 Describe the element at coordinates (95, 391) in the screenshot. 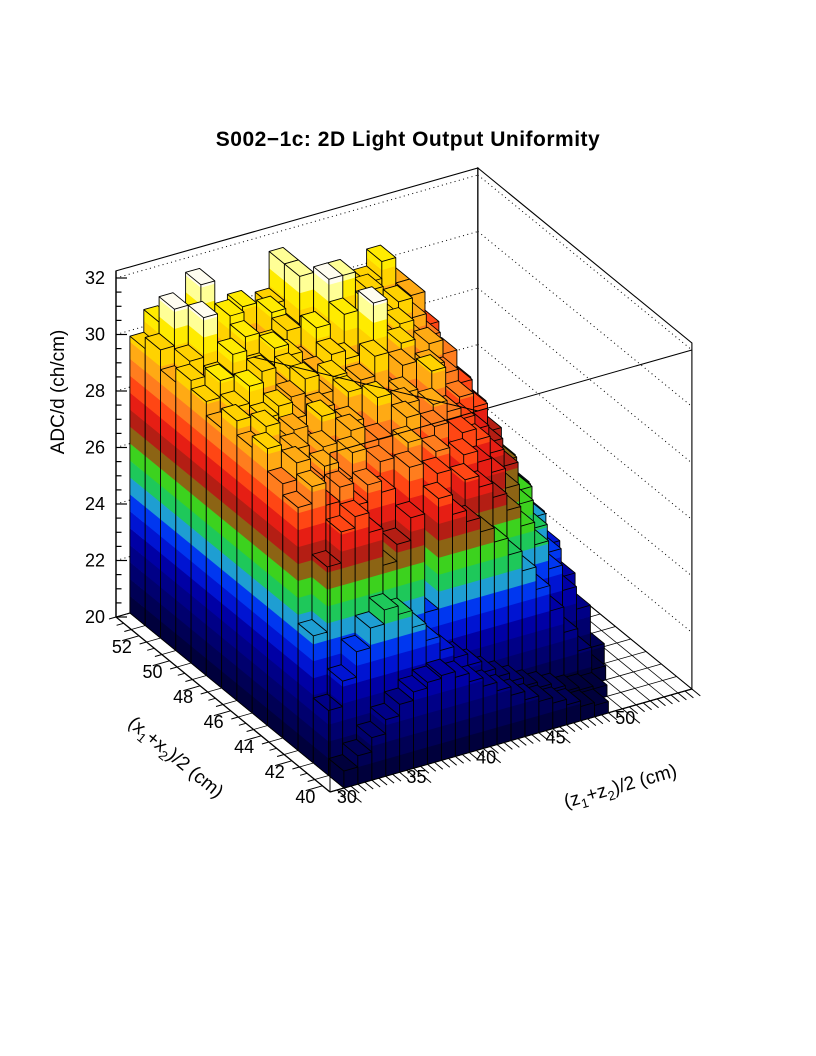

I see `svg-text: 28` at that location.